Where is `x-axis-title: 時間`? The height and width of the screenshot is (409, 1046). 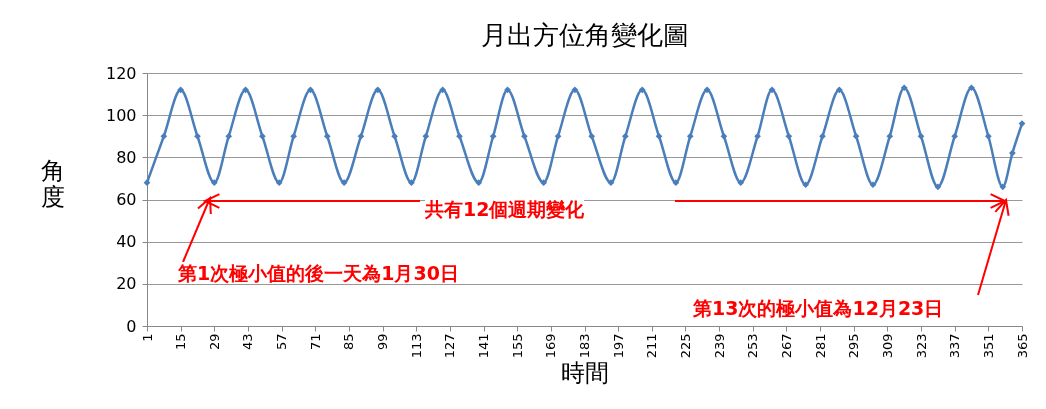 x-axis-title: 時間 is located at coordinates (585, 373).